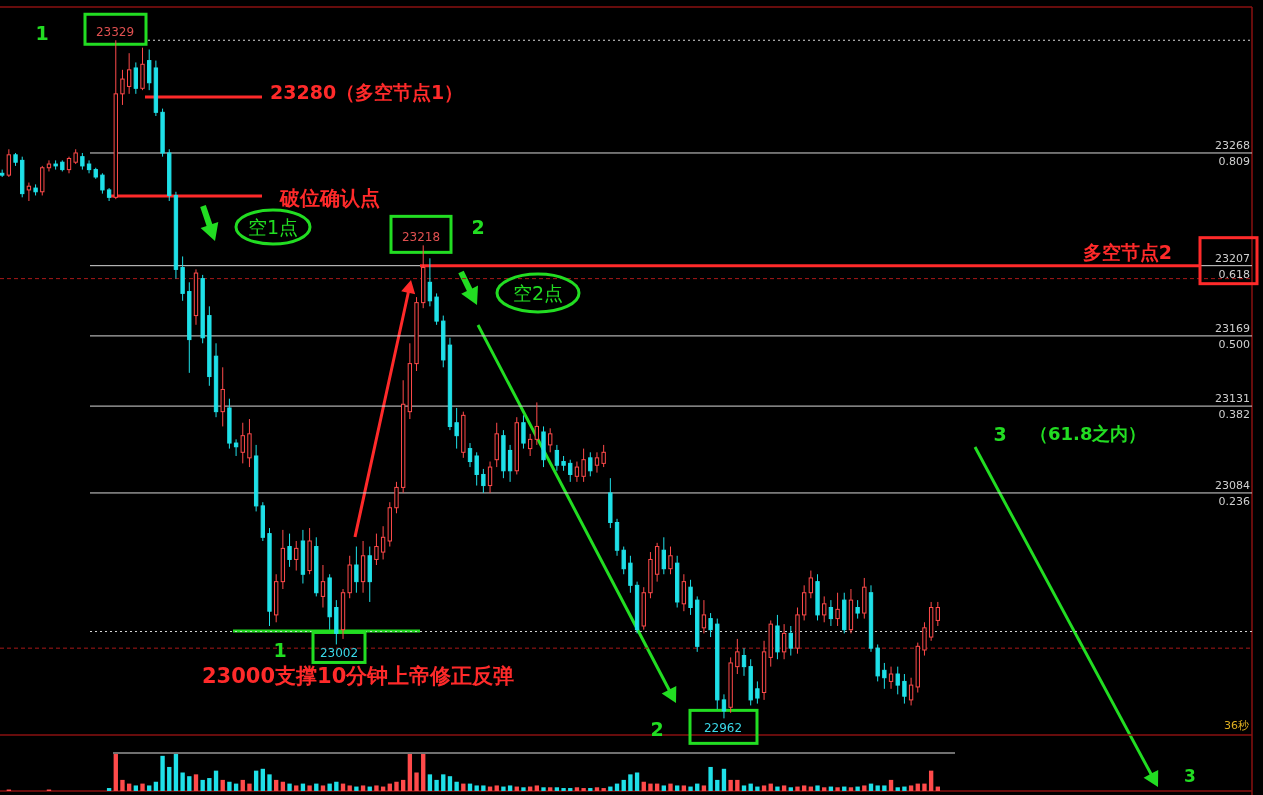  I want to click on annotation: 2, so click(657, 729).